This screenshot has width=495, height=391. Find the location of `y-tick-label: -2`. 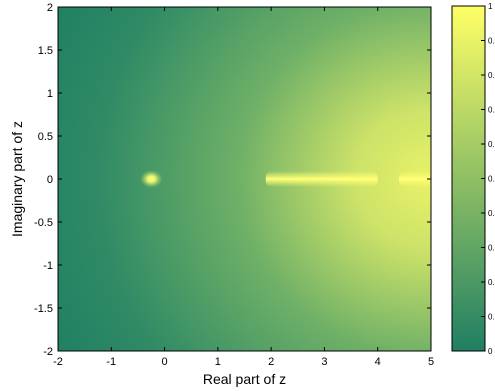

y-tick-label: -2 is located at coordinates (48, 352).